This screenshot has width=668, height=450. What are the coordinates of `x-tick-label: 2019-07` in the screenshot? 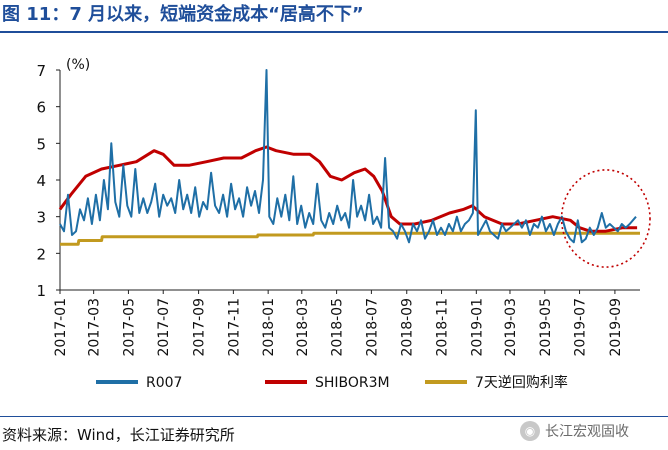 It's located at (581, 327).